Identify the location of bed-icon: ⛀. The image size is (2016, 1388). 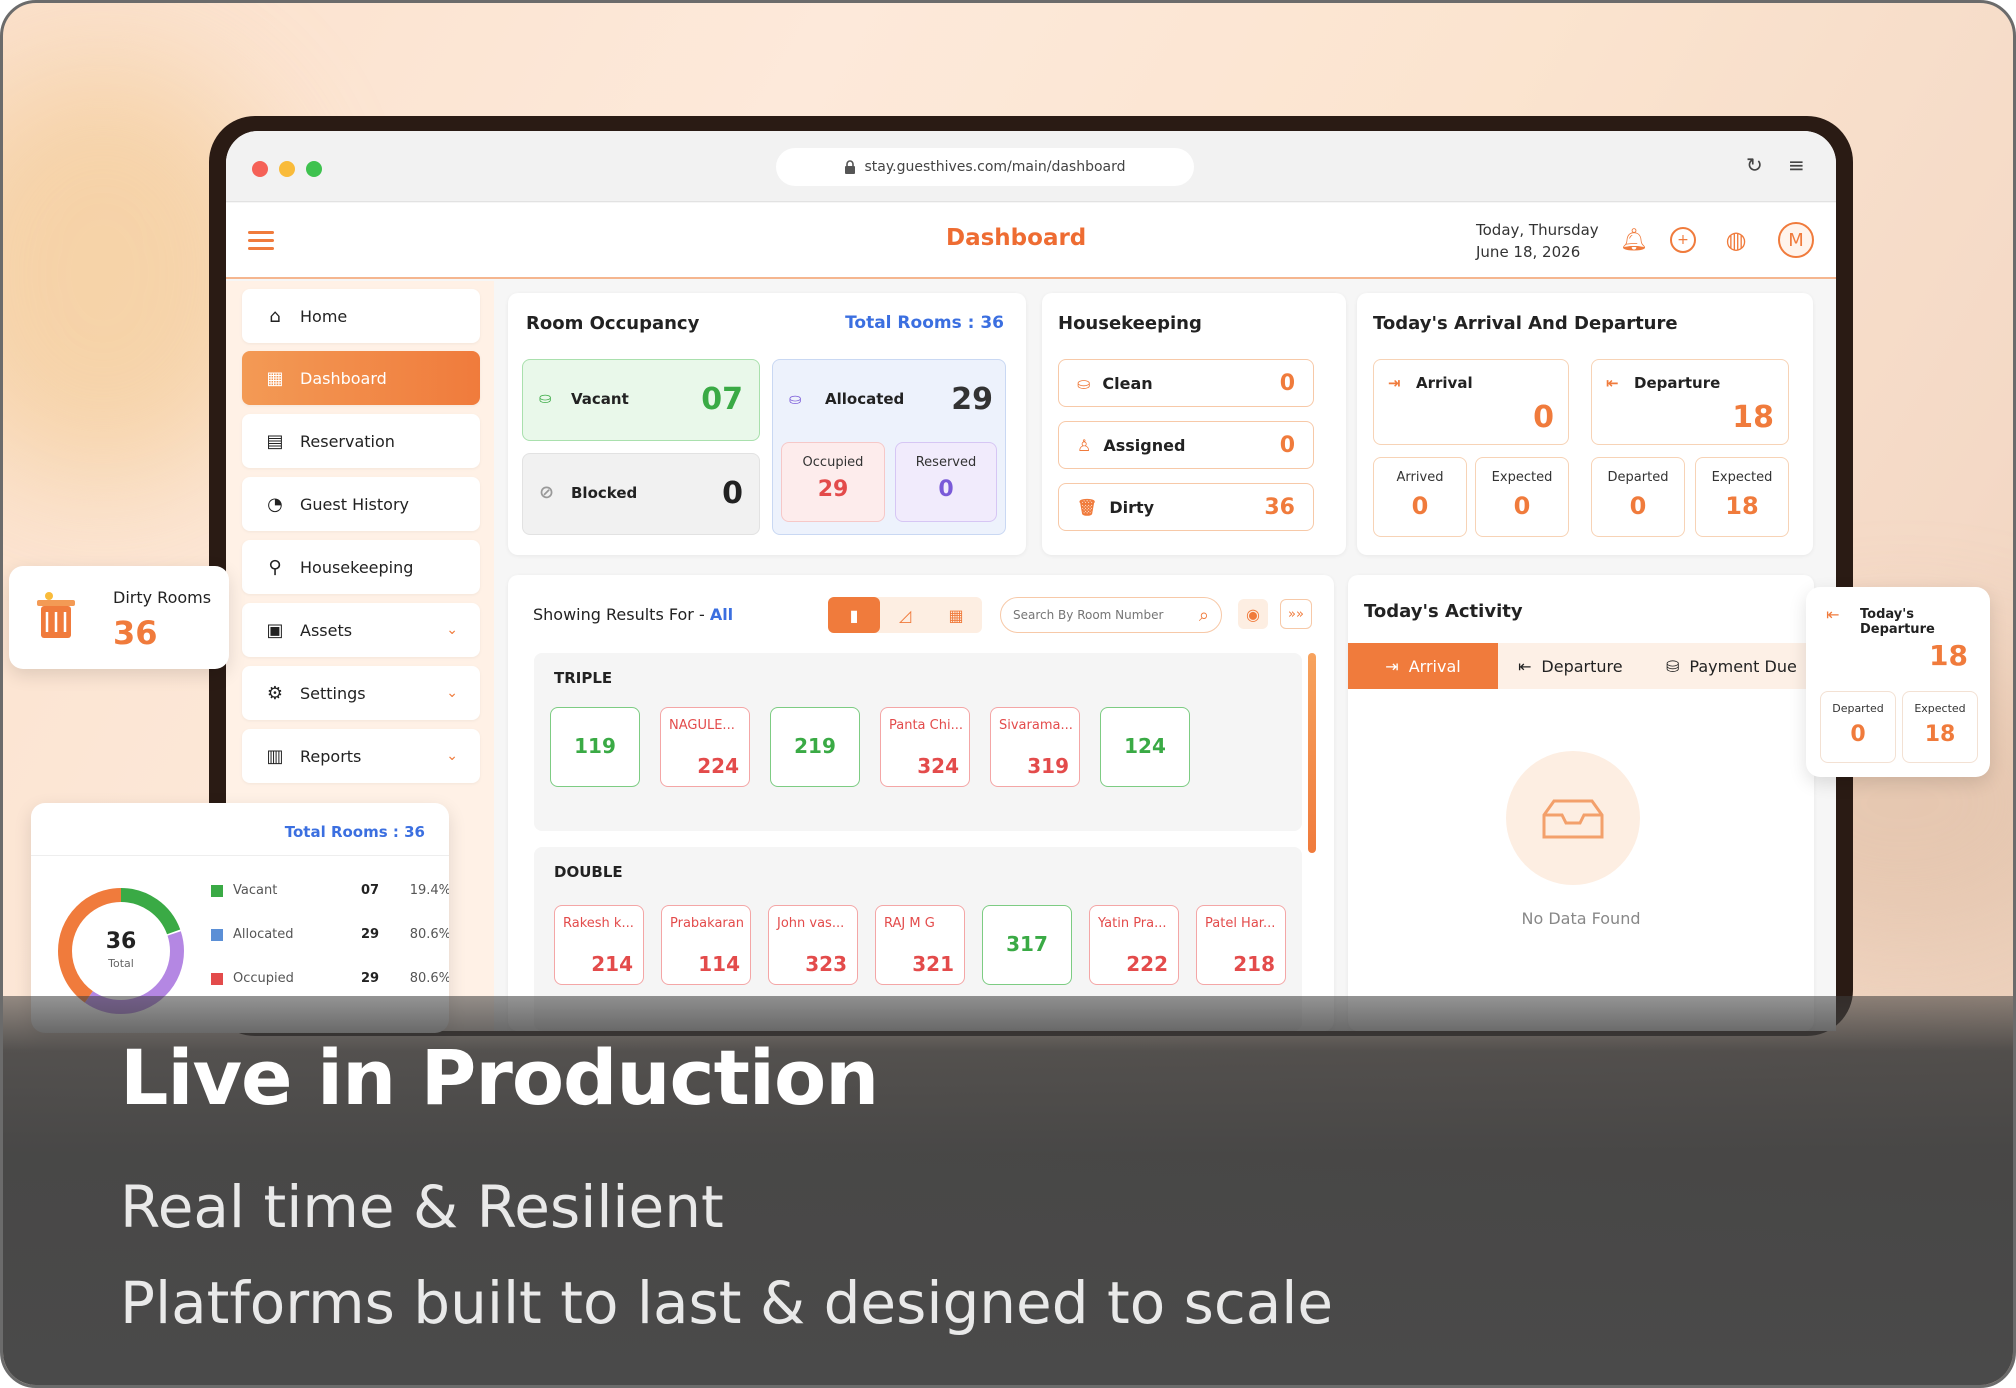
(795, 399).